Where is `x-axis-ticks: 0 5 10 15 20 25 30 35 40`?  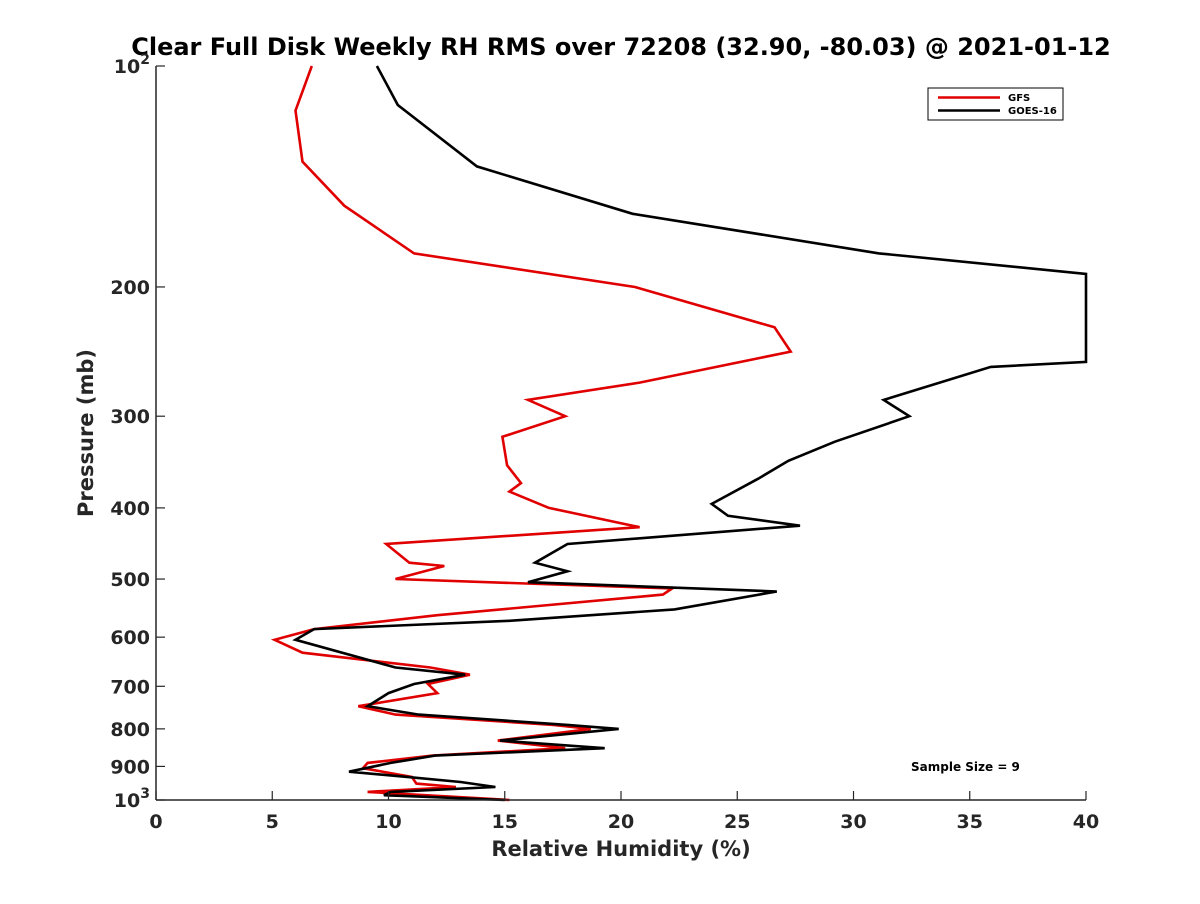
x-axis-ticks: 0 5 10 15 20 25 30 35 40 is located at coordinates (624, 812).